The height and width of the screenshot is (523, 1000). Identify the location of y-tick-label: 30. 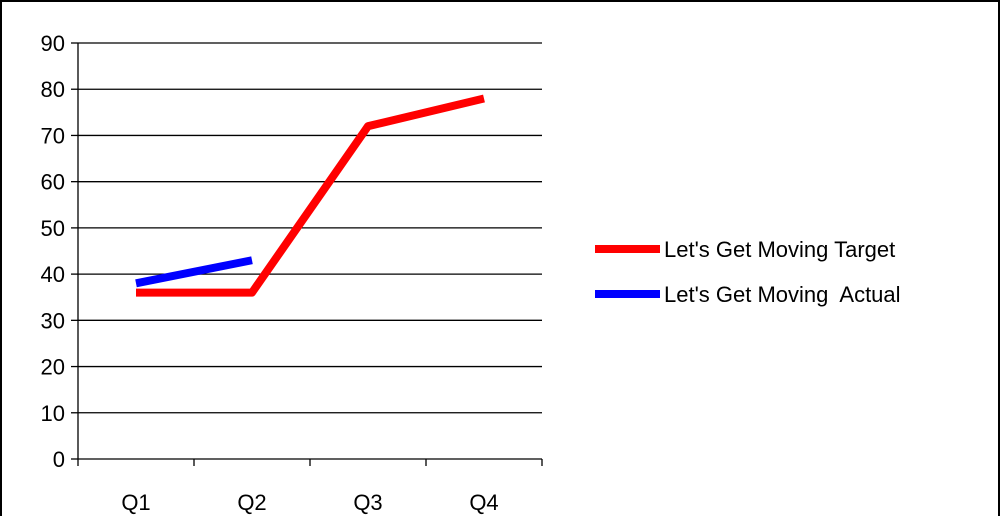
(53, 320).